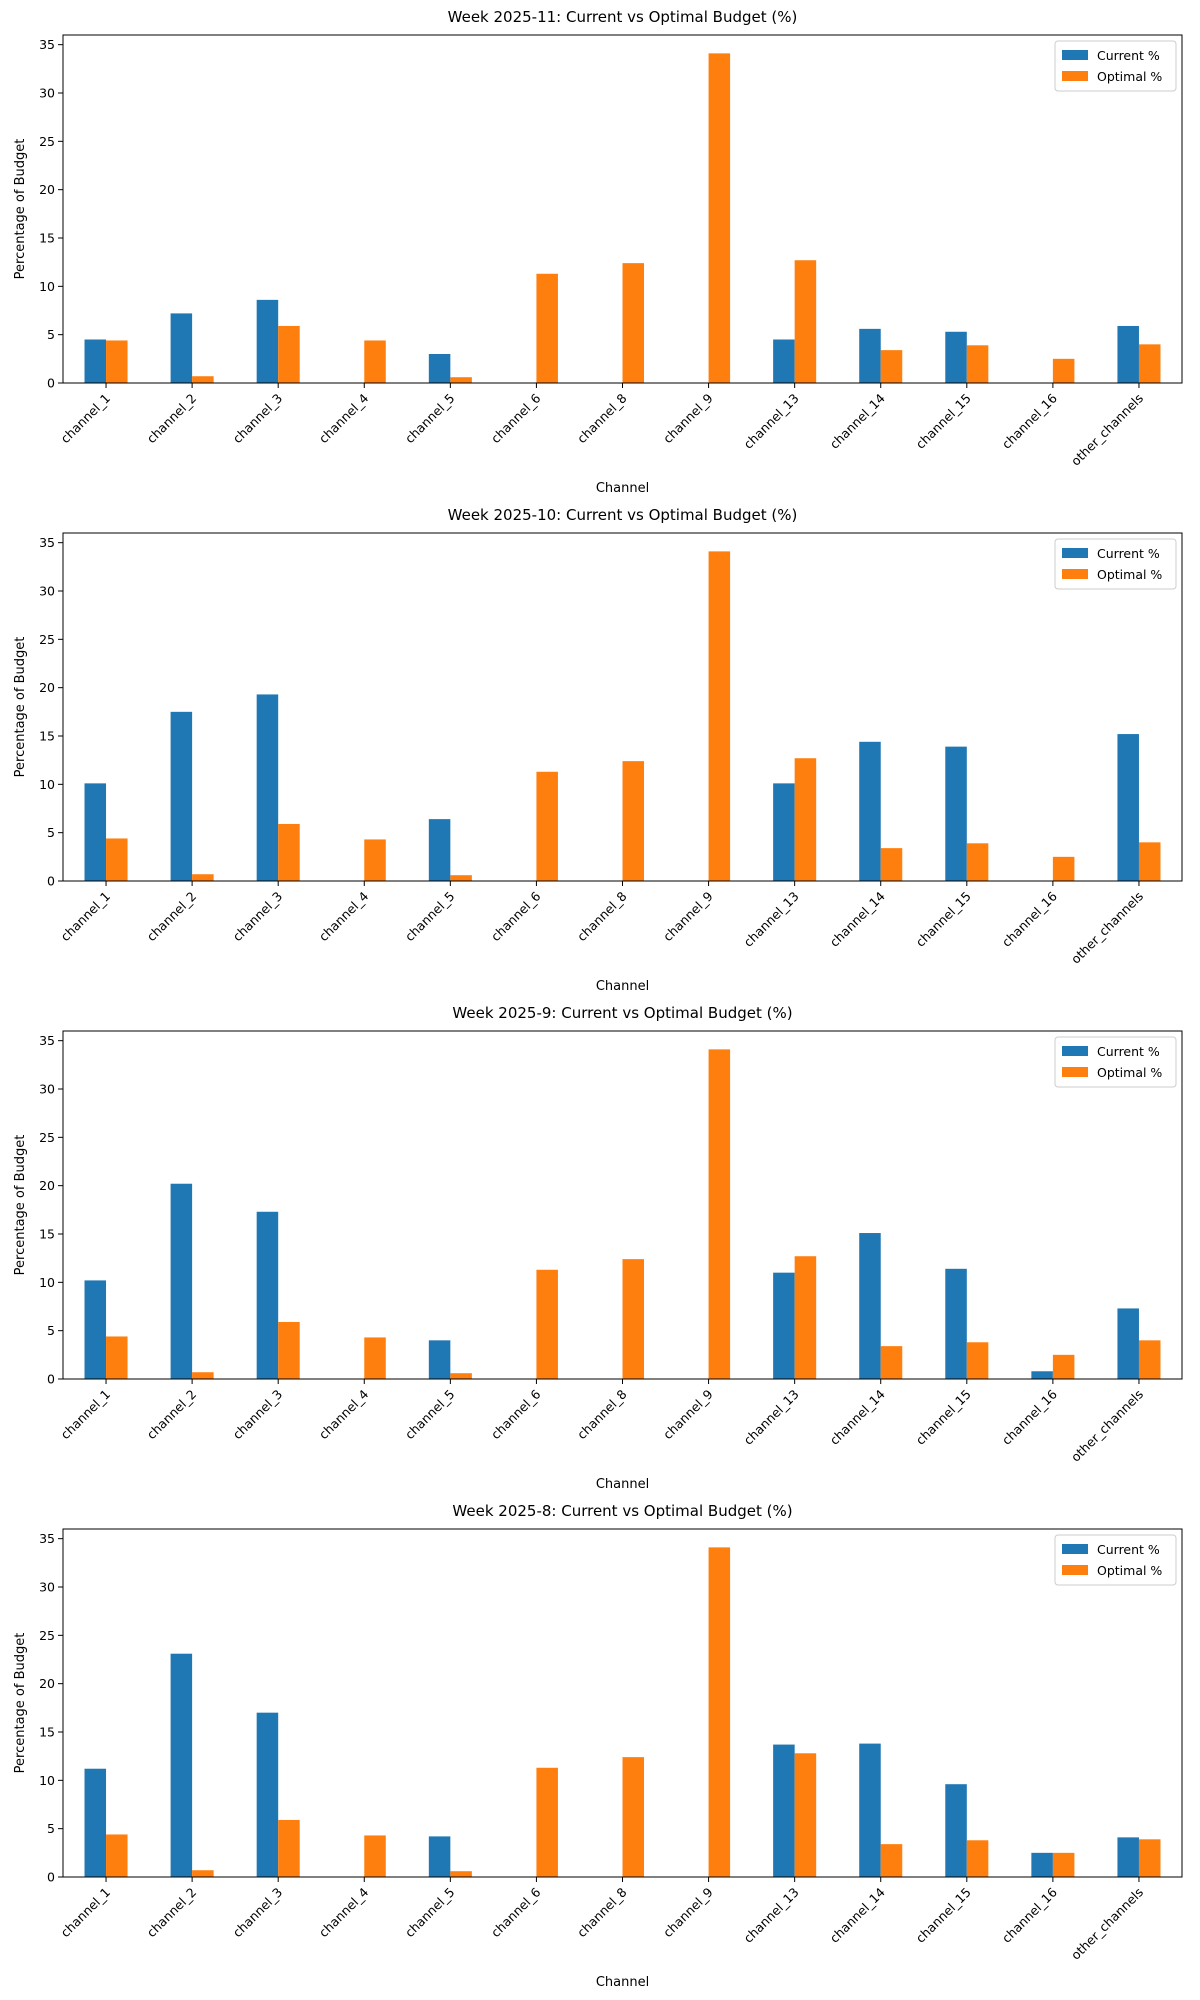  What do you see at coordinates (344, 1912) in the screenshot?
I see `x-tick-label-channel_4: channel_4` at bounding box center [344, 1912].